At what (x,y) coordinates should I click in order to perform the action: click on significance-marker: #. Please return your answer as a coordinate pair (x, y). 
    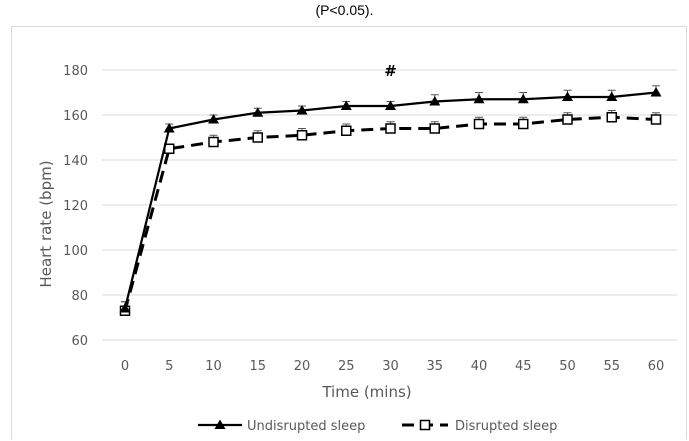
    Looking at the image, I should click on (390, 71).